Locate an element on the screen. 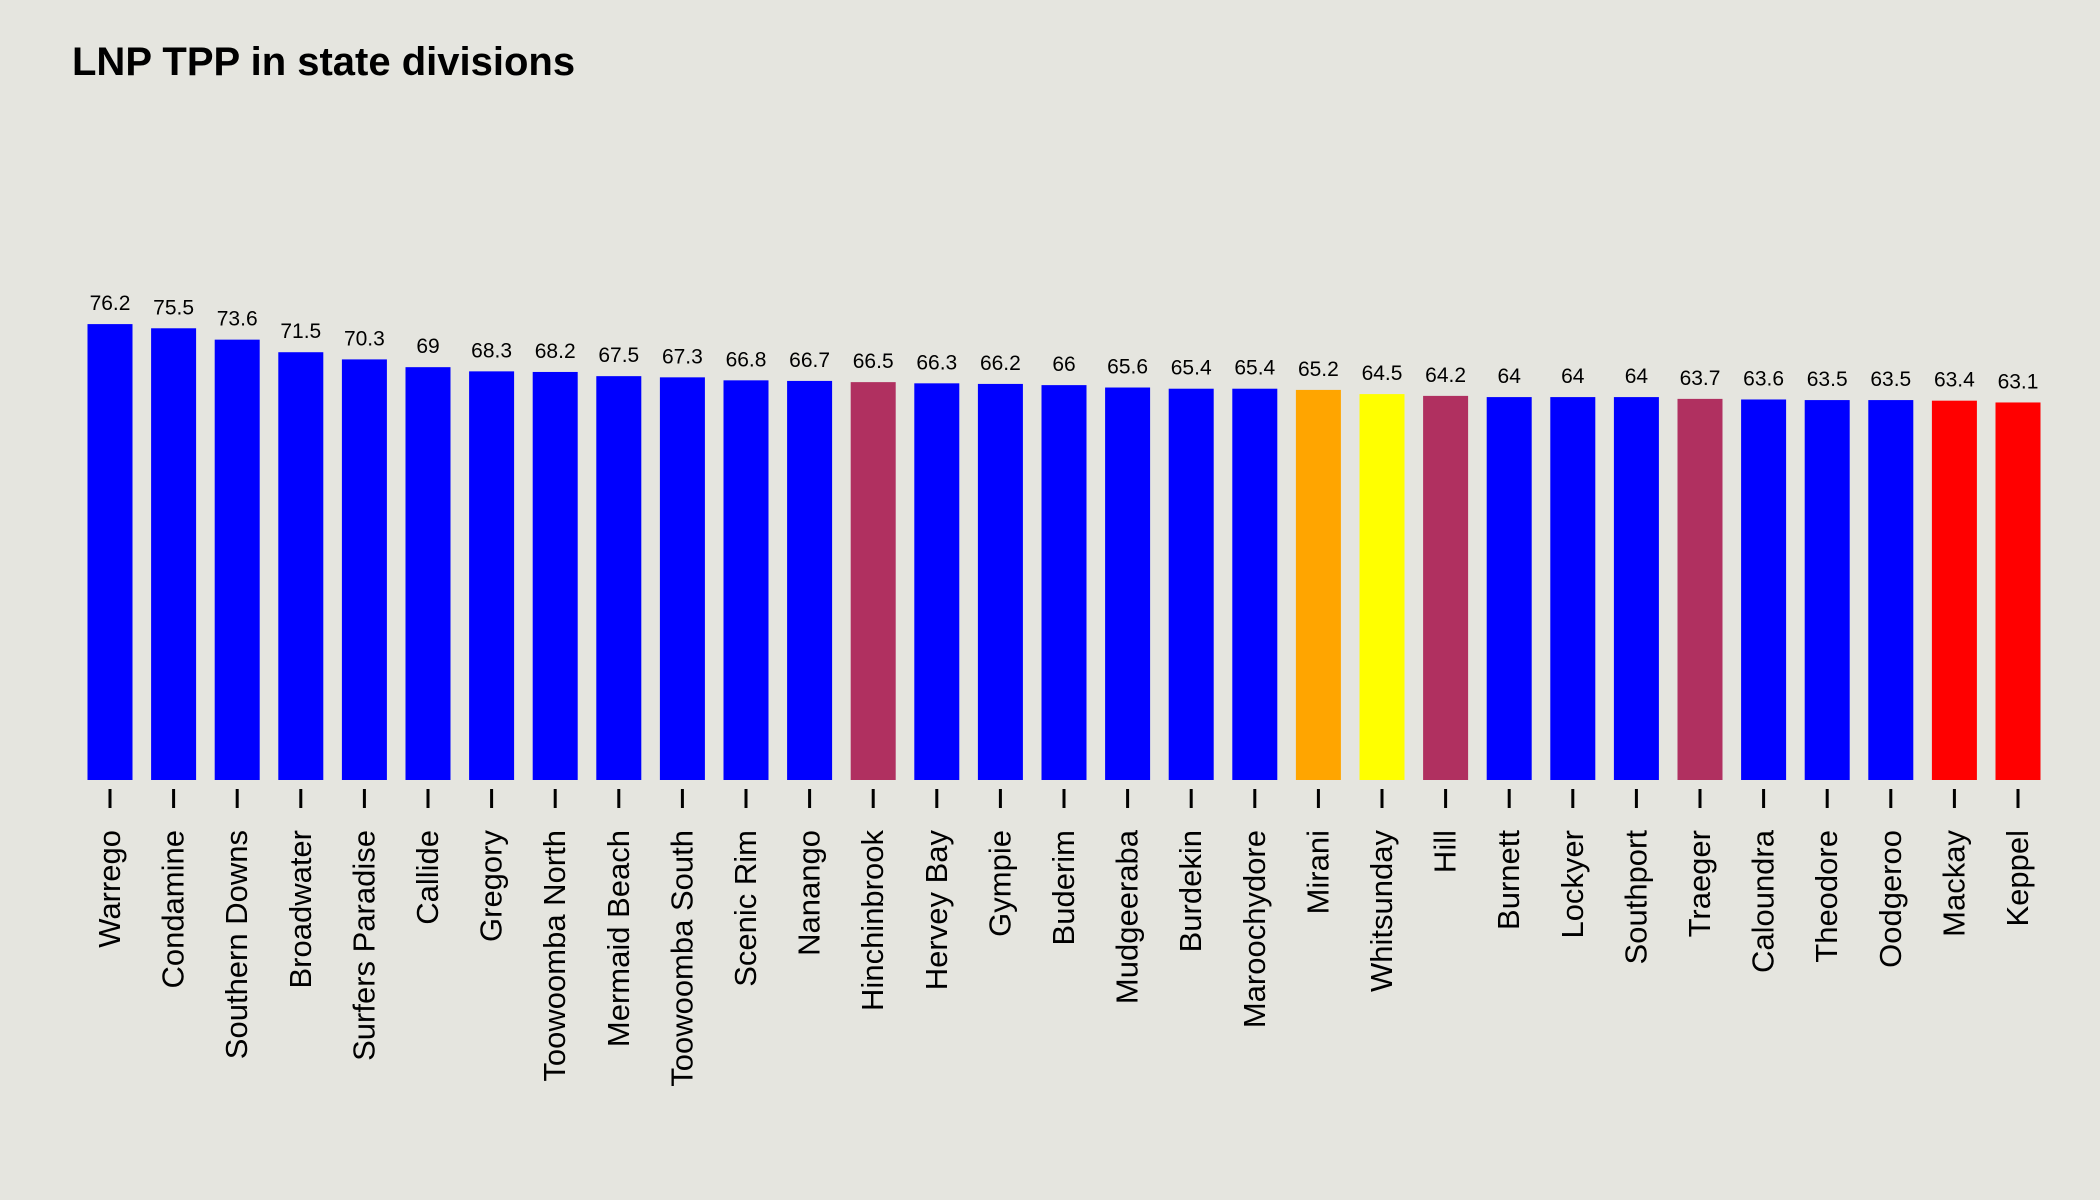 Image resolution: width=2100 pixels, height=1200 pixels. value-label: 63.7 is located at coordinates (1700, 378).